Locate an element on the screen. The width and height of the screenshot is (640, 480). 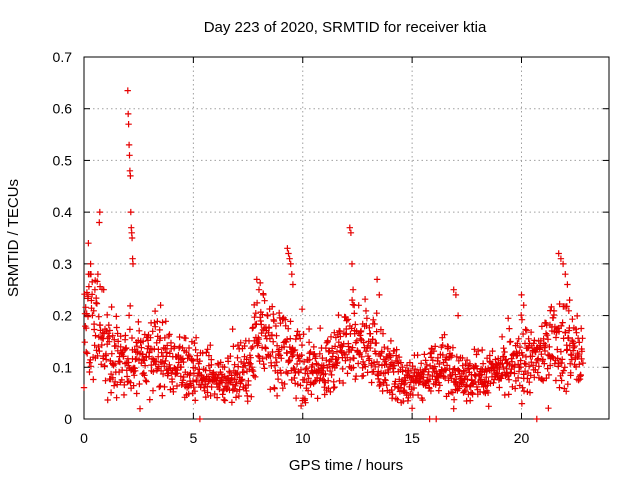
y-tick-label: 0.5 is located at coordinates (63, 160).